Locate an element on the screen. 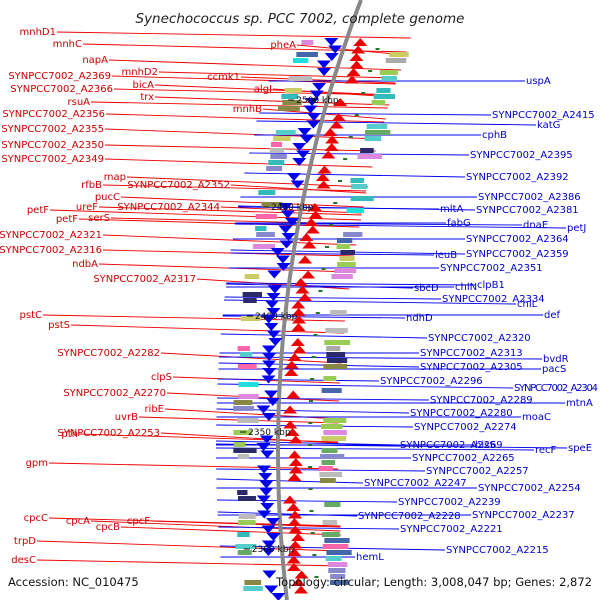 The width and height of the screenshot is (600, 600). backbone-arc is located at coordinates (319, 300).